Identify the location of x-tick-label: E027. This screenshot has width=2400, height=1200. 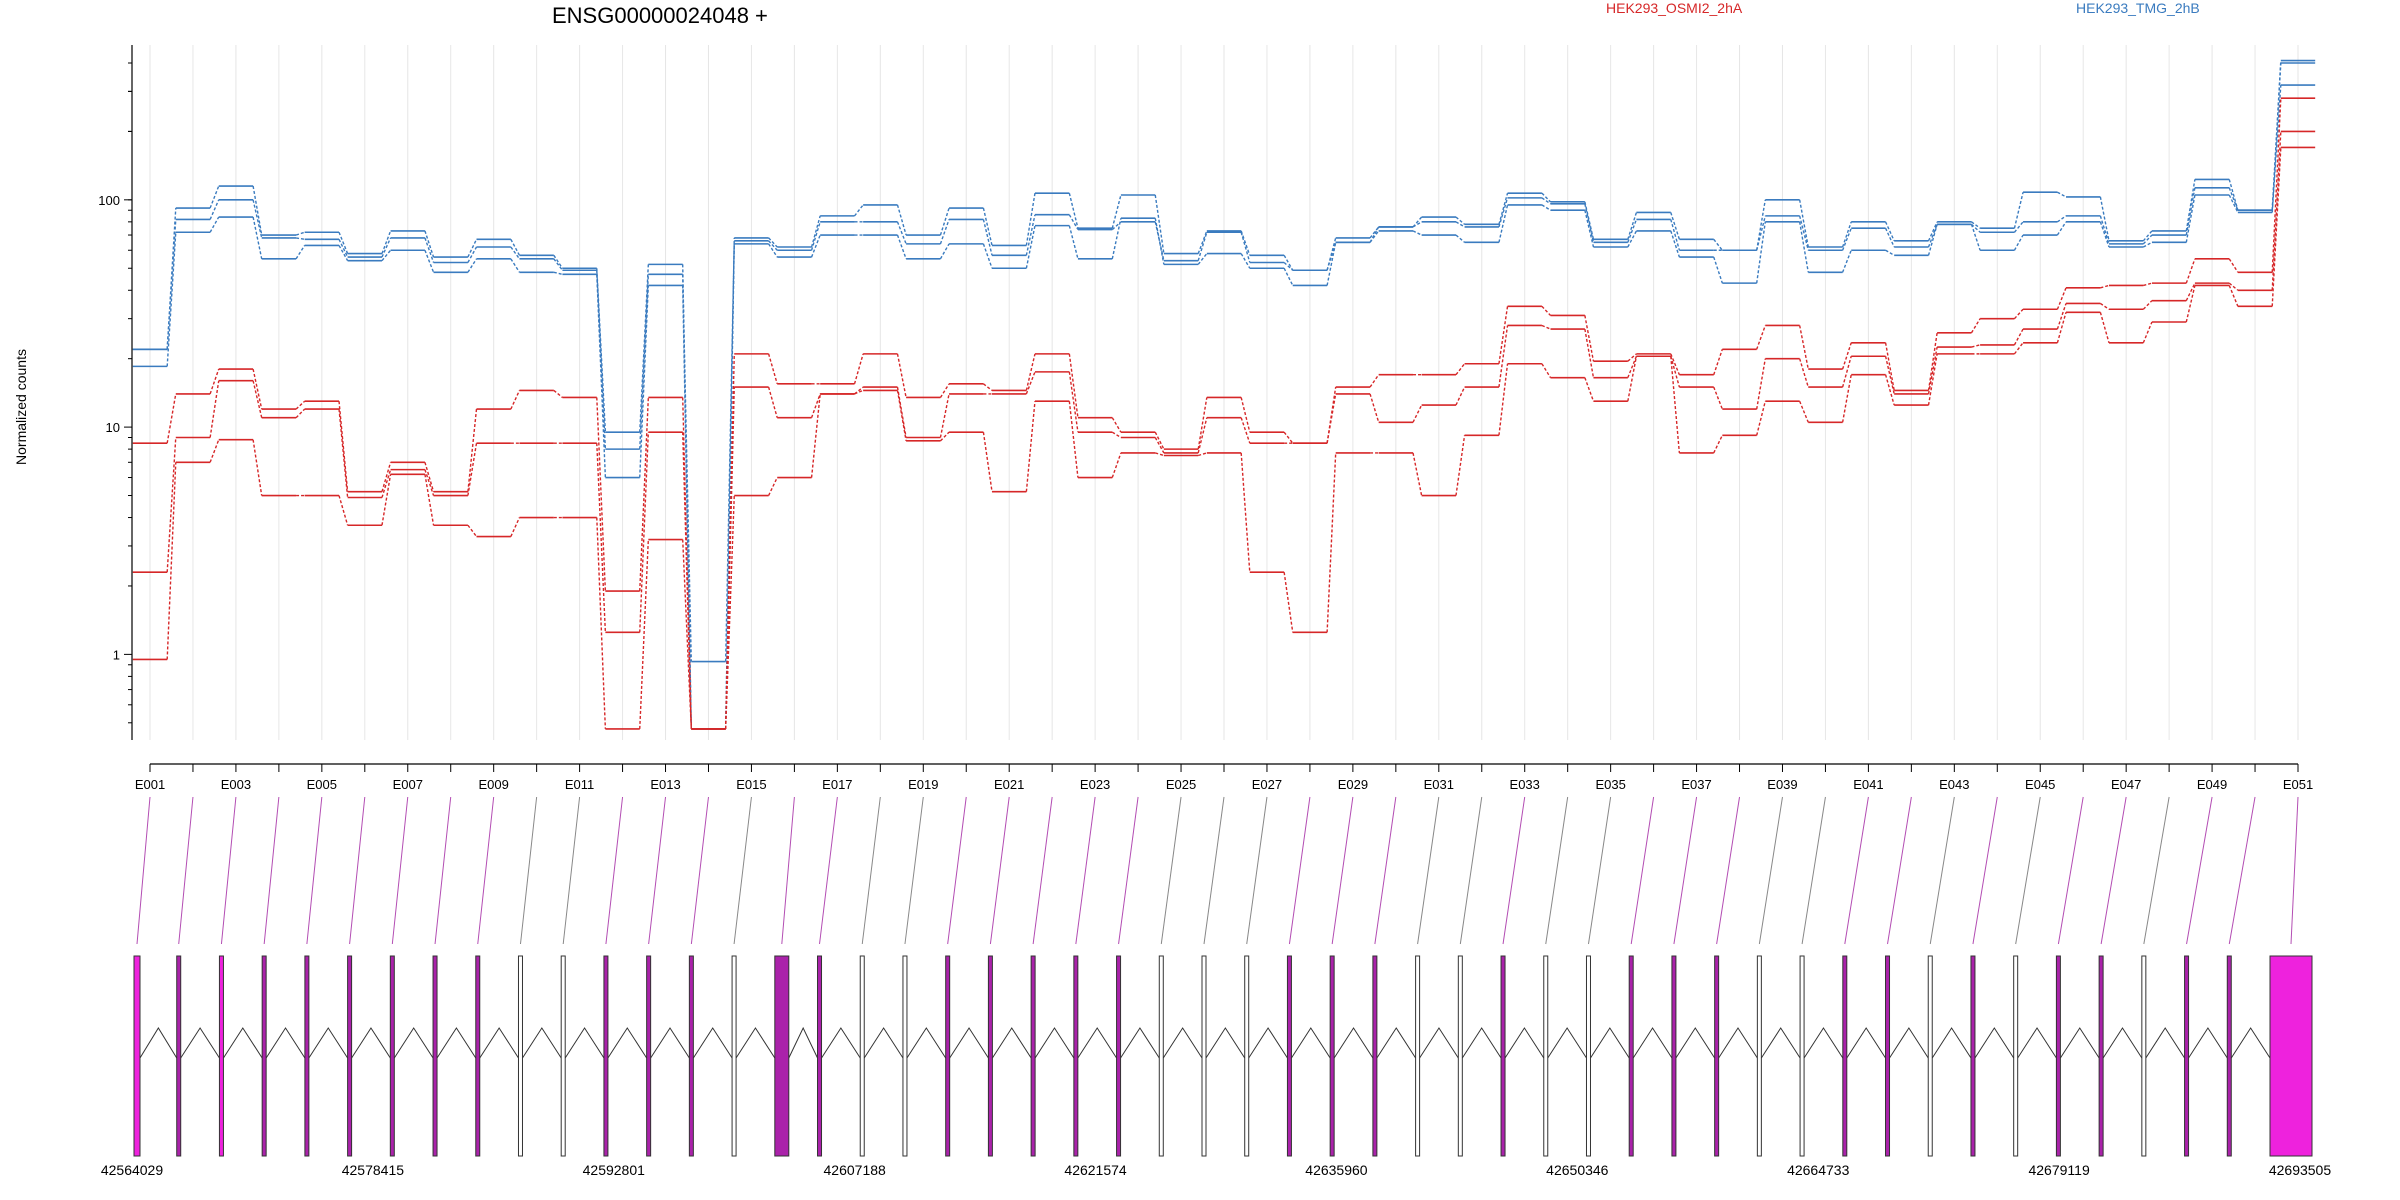
(1267, 784).